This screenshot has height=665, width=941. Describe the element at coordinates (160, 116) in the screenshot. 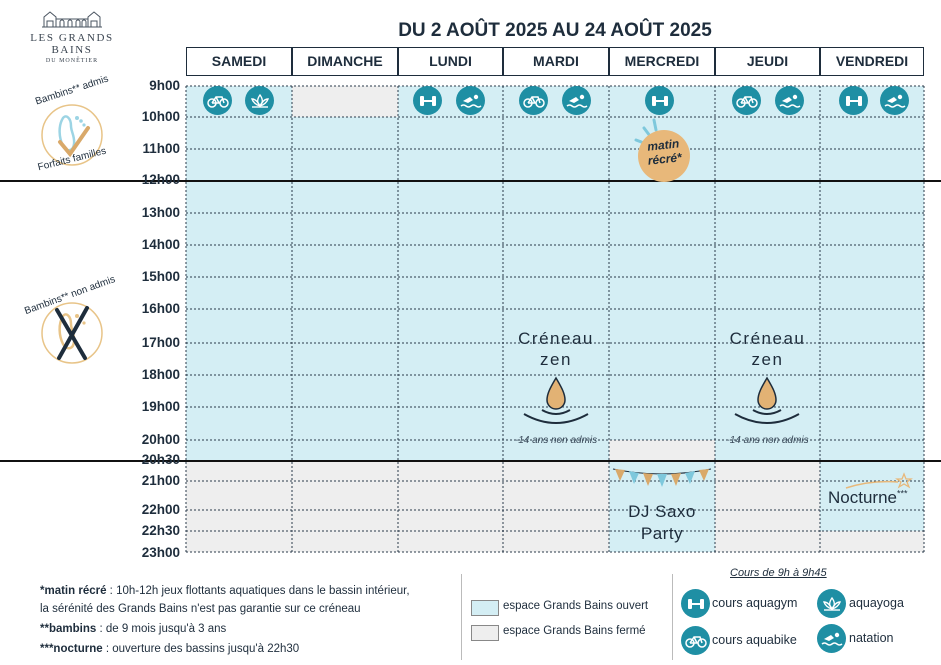

I see `hour-label: 10h00` at that location.